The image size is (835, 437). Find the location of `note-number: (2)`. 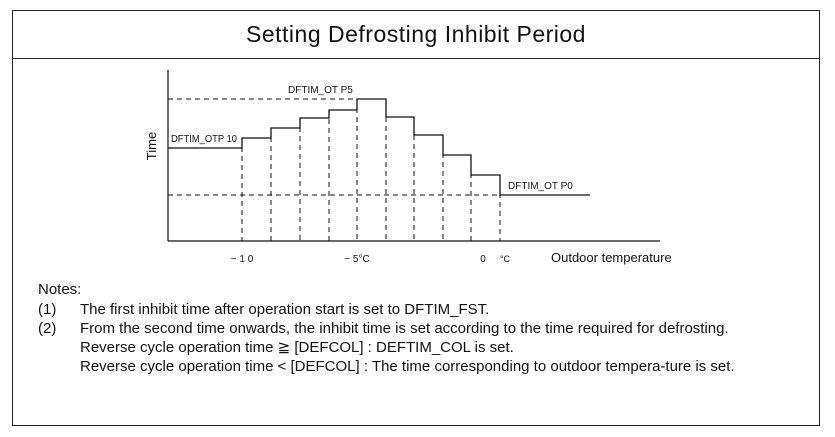

note-number: (2) is located at coordinates (47, 328).